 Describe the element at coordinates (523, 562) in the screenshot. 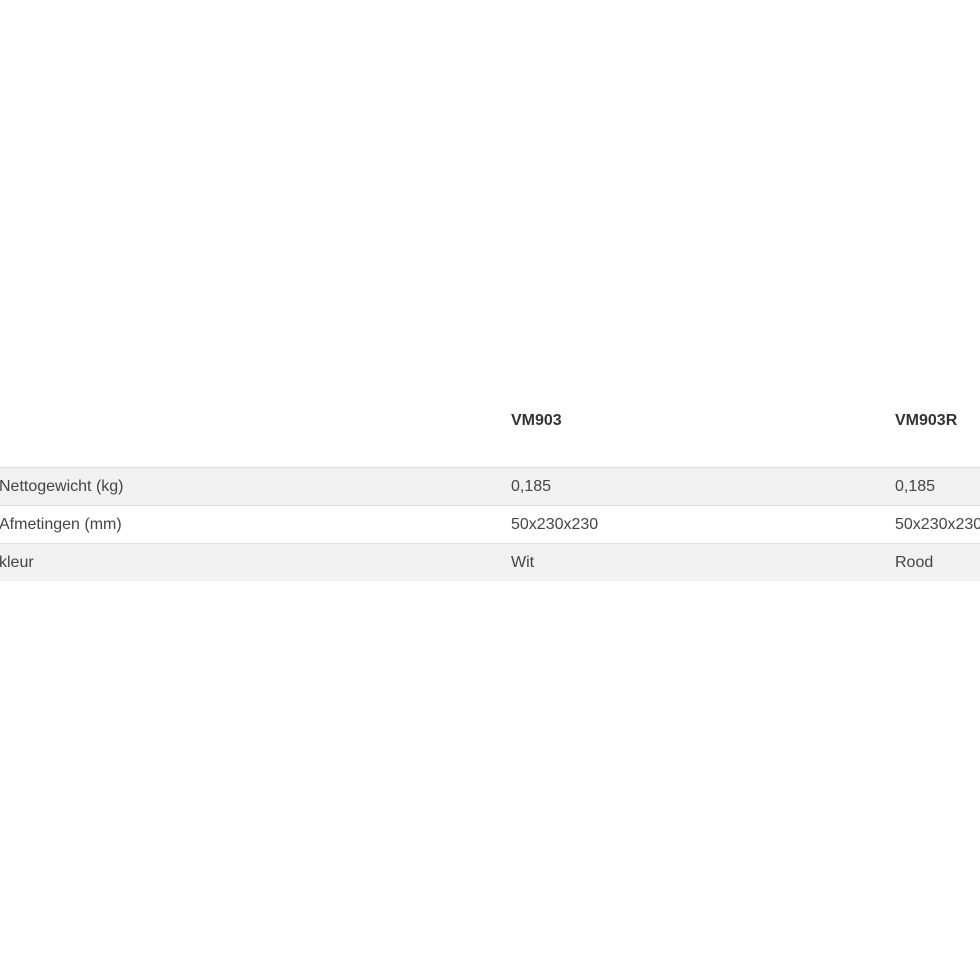

I see `cell-value: Wit` at that location.